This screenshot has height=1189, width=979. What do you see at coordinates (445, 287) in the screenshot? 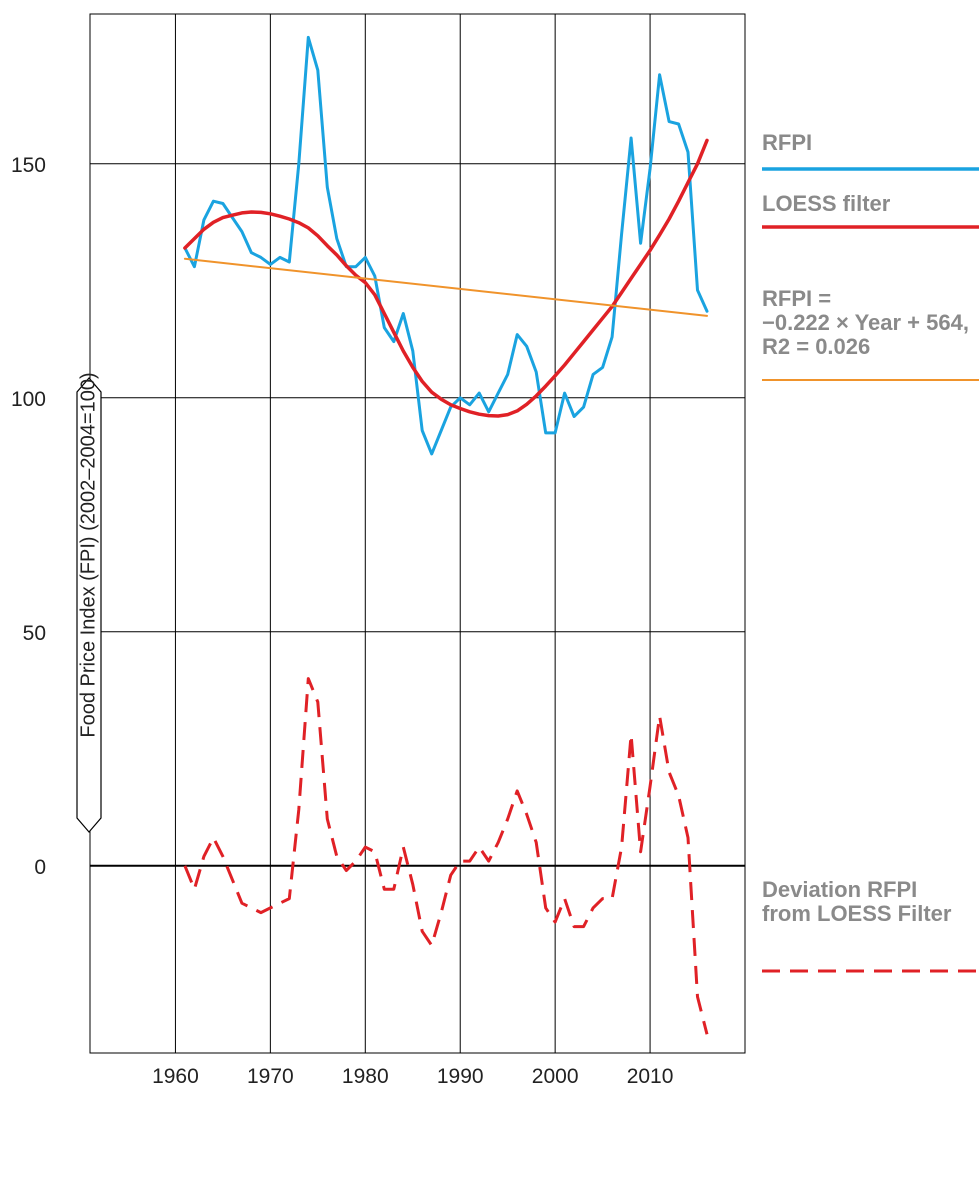
I see `series-line-trend` at bounding box center [445, 287].